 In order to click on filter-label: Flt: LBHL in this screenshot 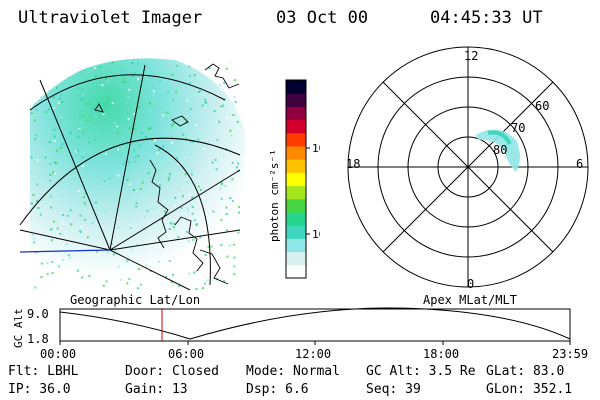, I will do `click(43, 371)`.